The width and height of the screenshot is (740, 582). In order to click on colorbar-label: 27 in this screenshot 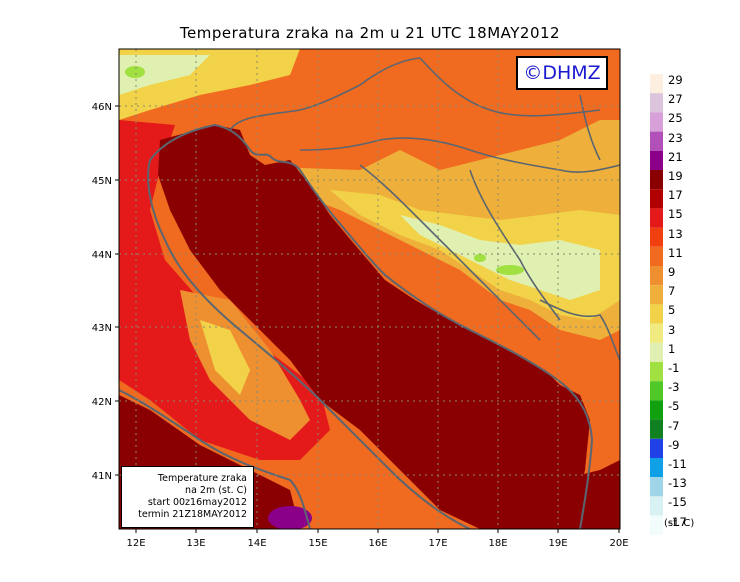, I will do `click(675, 99)`.